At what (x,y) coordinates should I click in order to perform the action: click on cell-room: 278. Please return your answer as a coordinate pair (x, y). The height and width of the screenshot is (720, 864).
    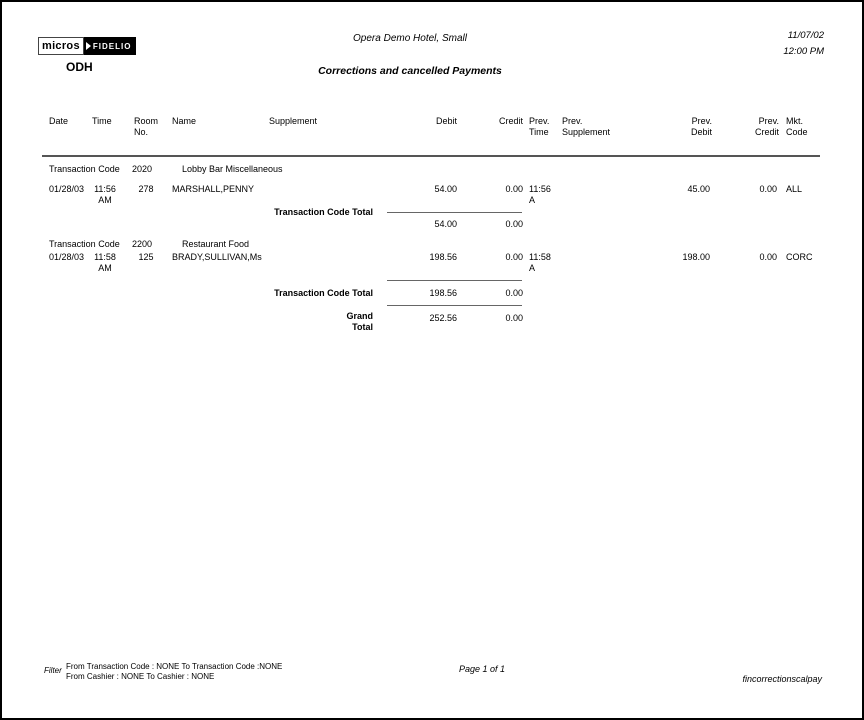
    Looking at the image, I should click on (146, 189).